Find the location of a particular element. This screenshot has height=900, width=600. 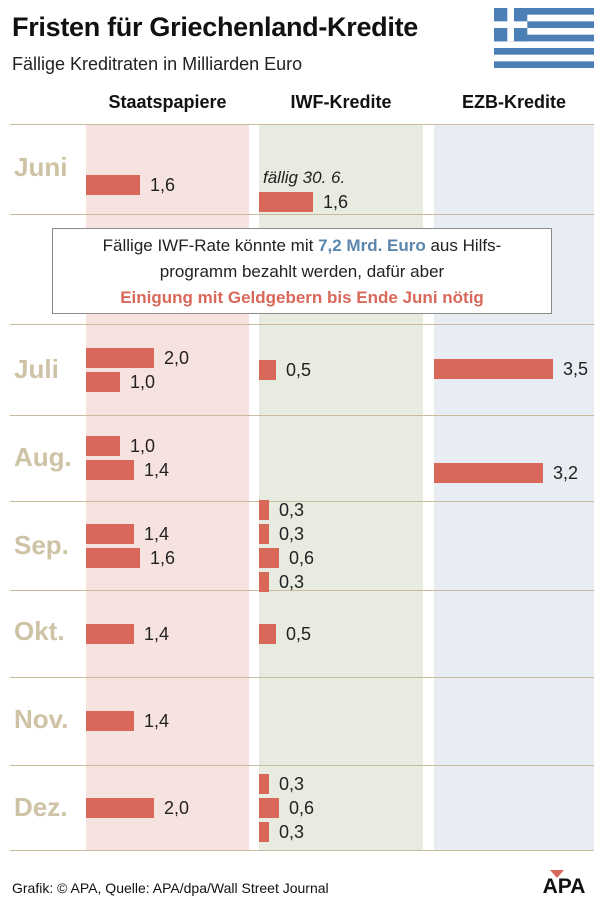

apa-logo: APA is located at coordinates (564, 883).